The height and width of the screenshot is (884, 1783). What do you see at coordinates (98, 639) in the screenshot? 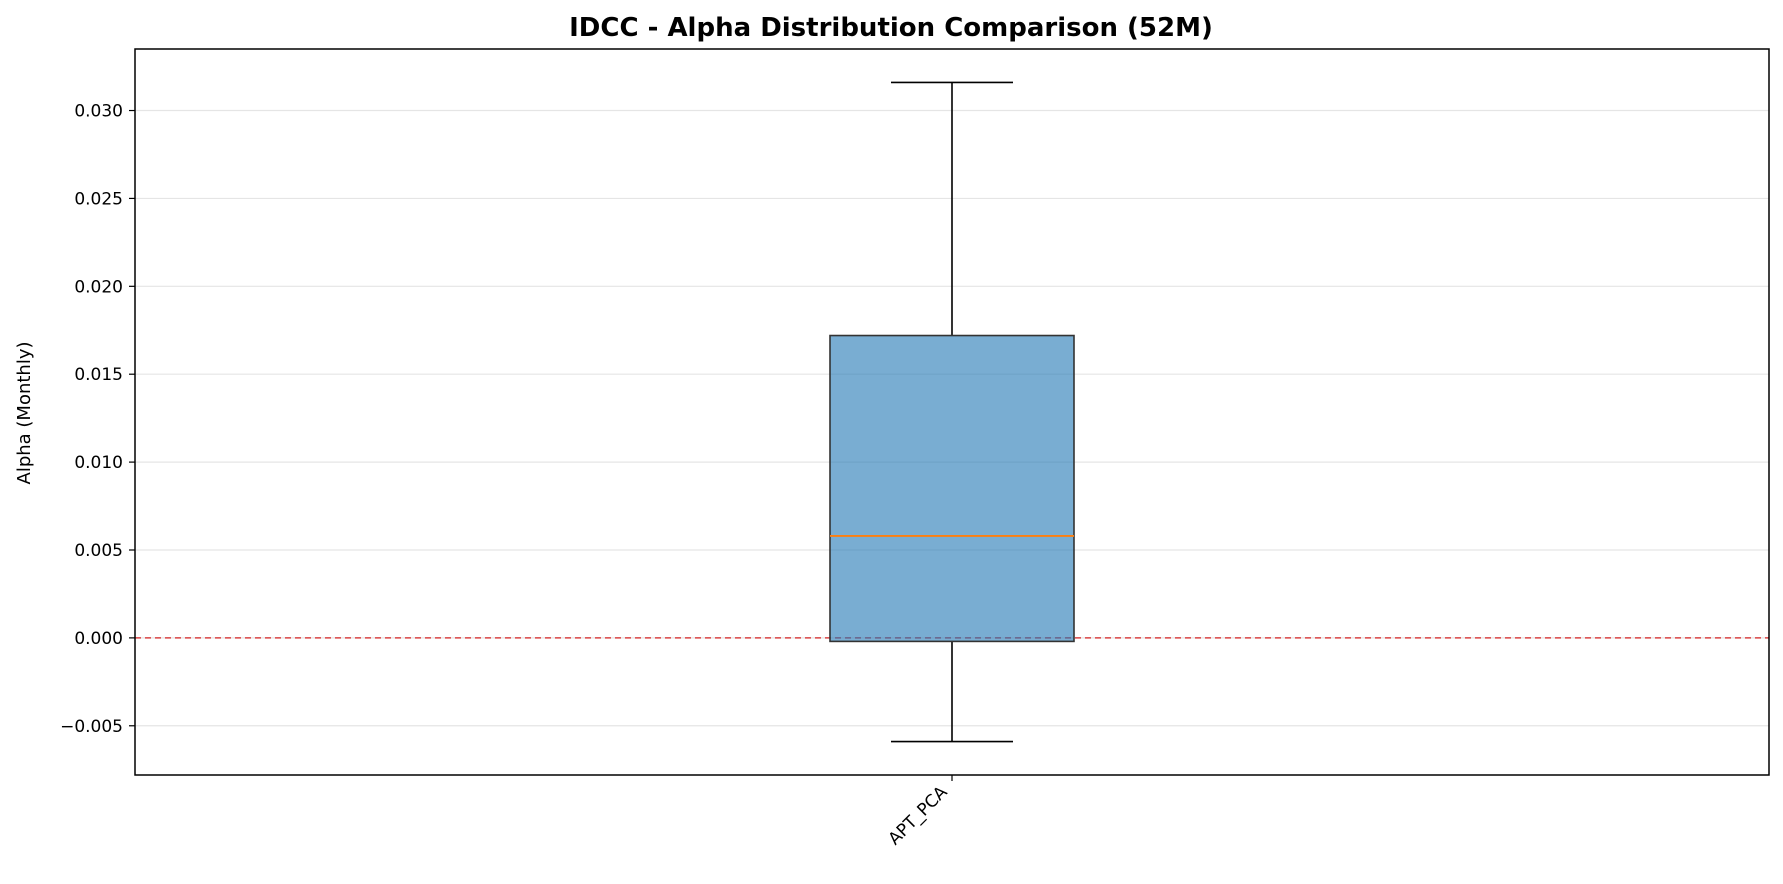
I see `y-tick-label: 0.000` at bounding box center [98, 639].